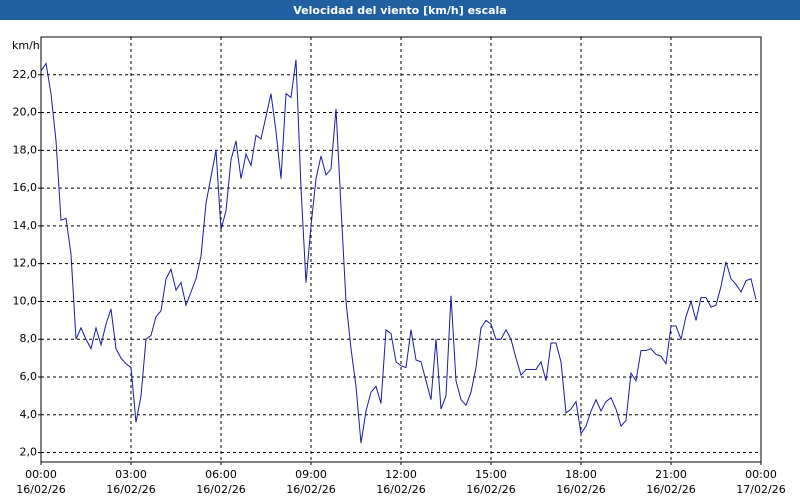 This screenshot has height=500, width=800. What do you see at coordinates (25, 187) in the screenshot?
I see `y-tick-label: 16,0` at bounding box center [25, 187].